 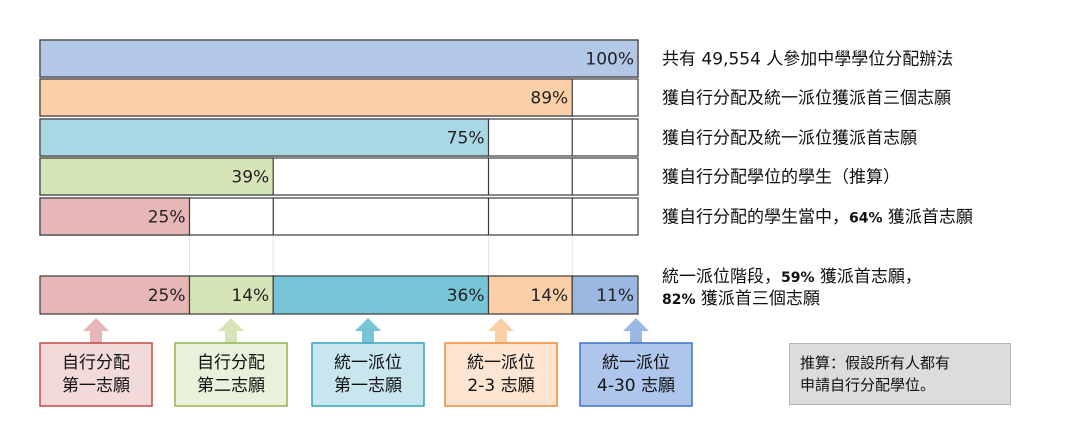 I want to click on assumption-note: 推算：假設所有人都有 申請自行分配學位。, so click(x=900, y=374).